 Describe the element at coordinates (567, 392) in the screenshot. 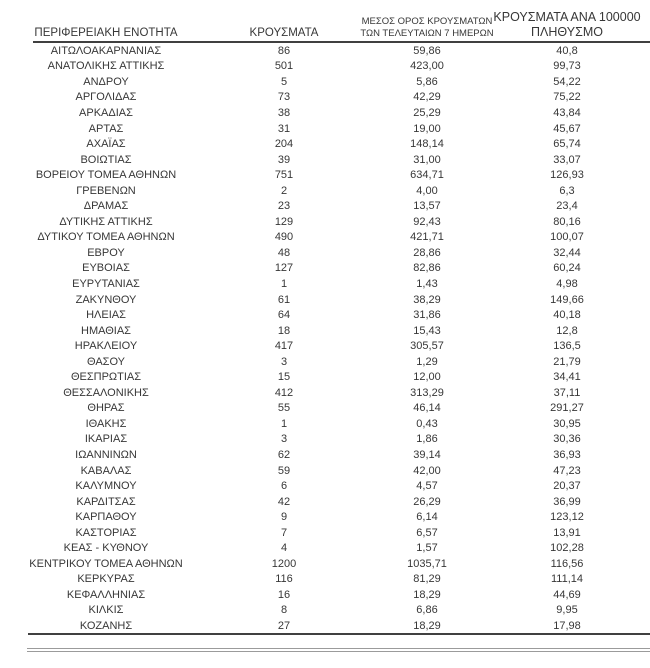

I see `cell-per-100k: 37,11` at that location.